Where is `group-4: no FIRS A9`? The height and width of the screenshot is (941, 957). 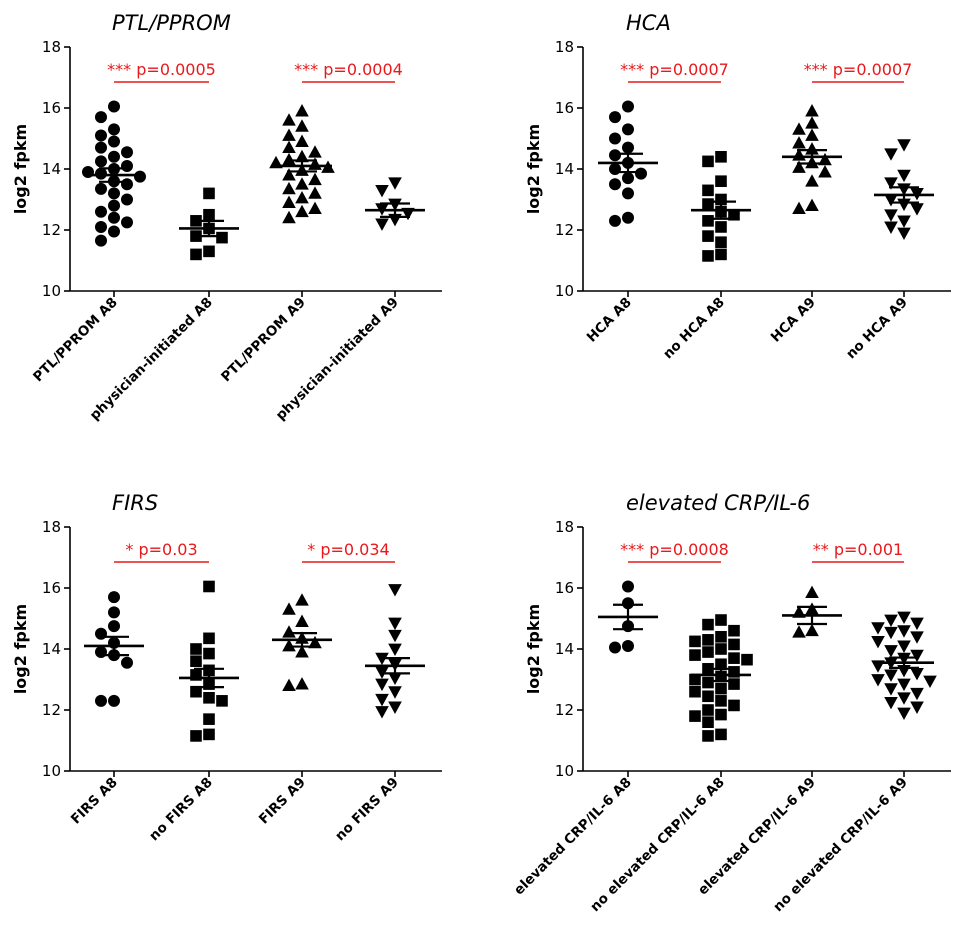 group-4: no FIRS A9 is located at coordinates (378, 714).